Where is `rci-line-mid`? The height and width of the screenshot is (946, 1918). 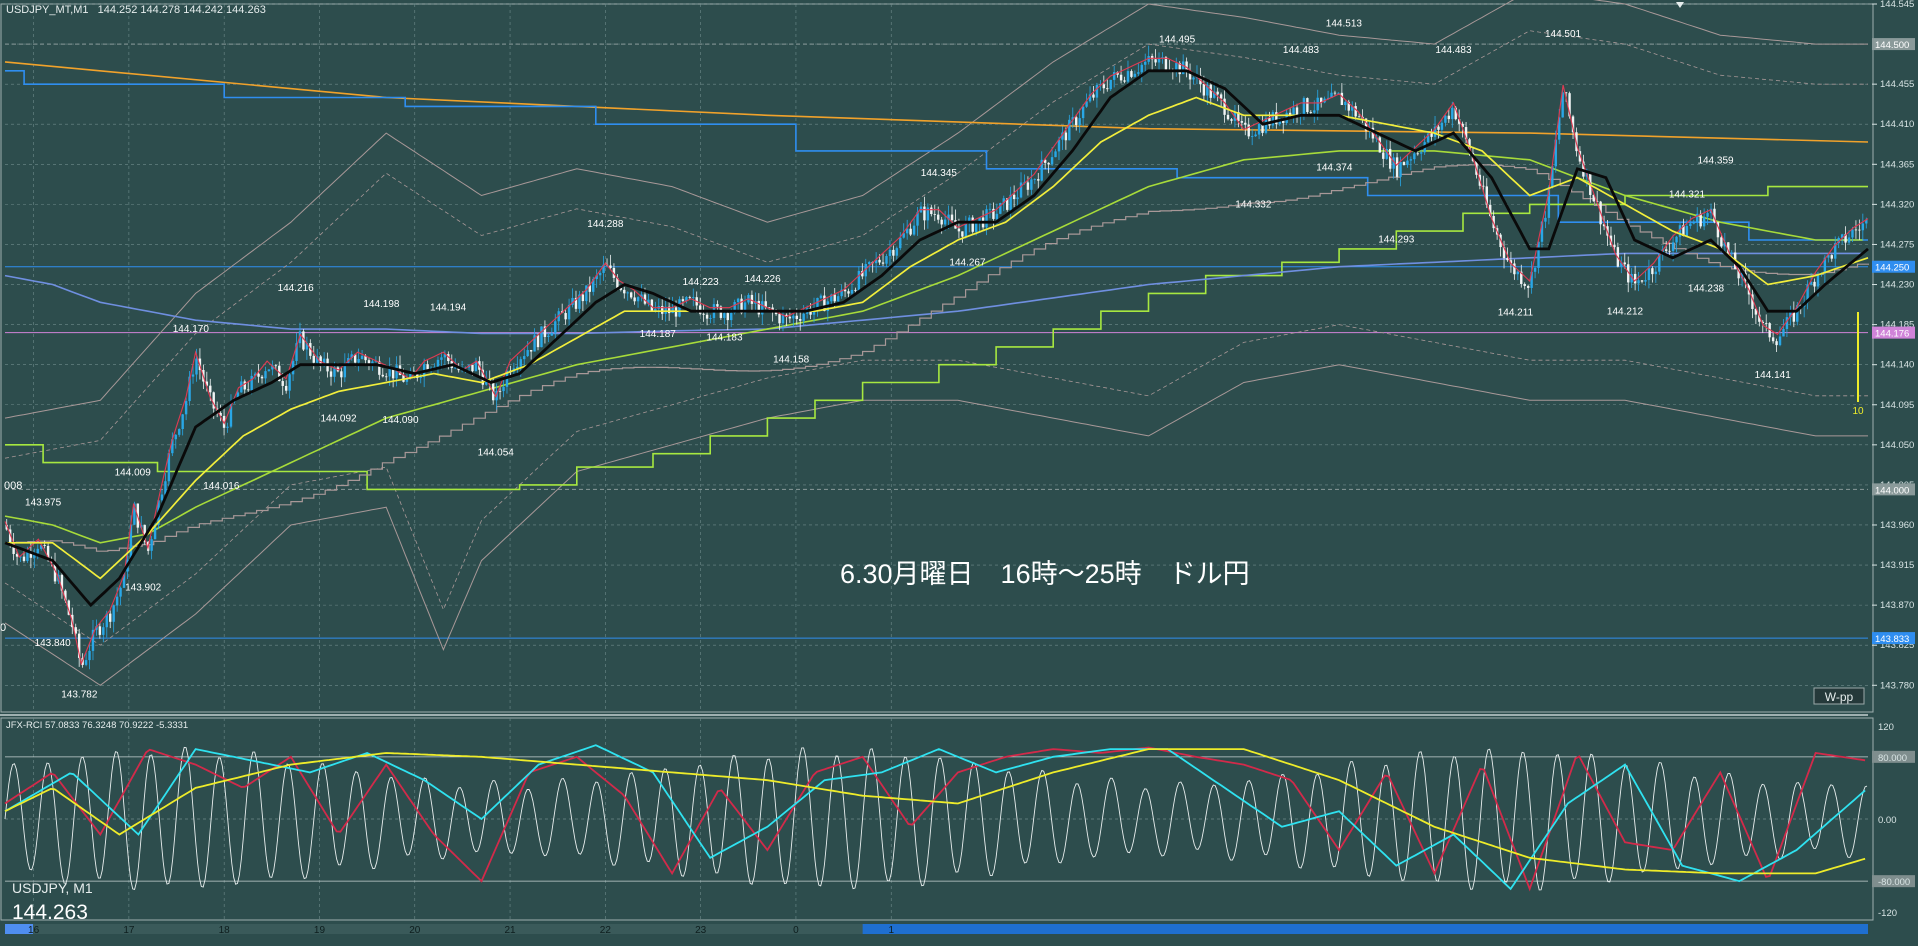
rci-line-mid is located at coordinates (935, 819).